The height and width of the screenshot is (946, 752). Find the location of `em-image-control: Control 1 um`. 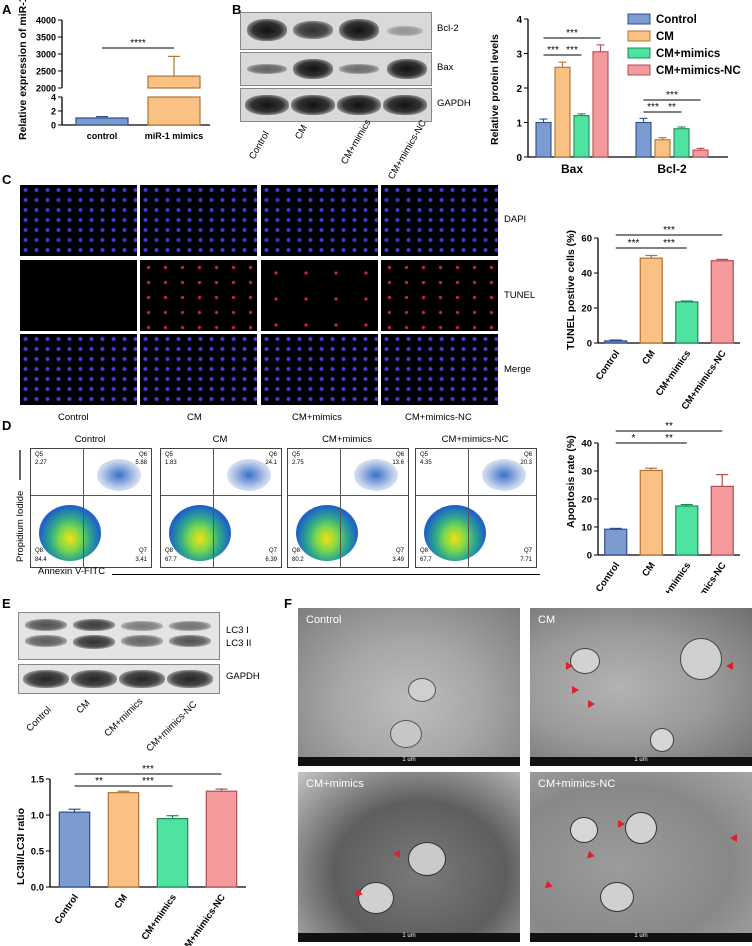

em-image-control: Control 1 um is located at coordinates (409, 687).